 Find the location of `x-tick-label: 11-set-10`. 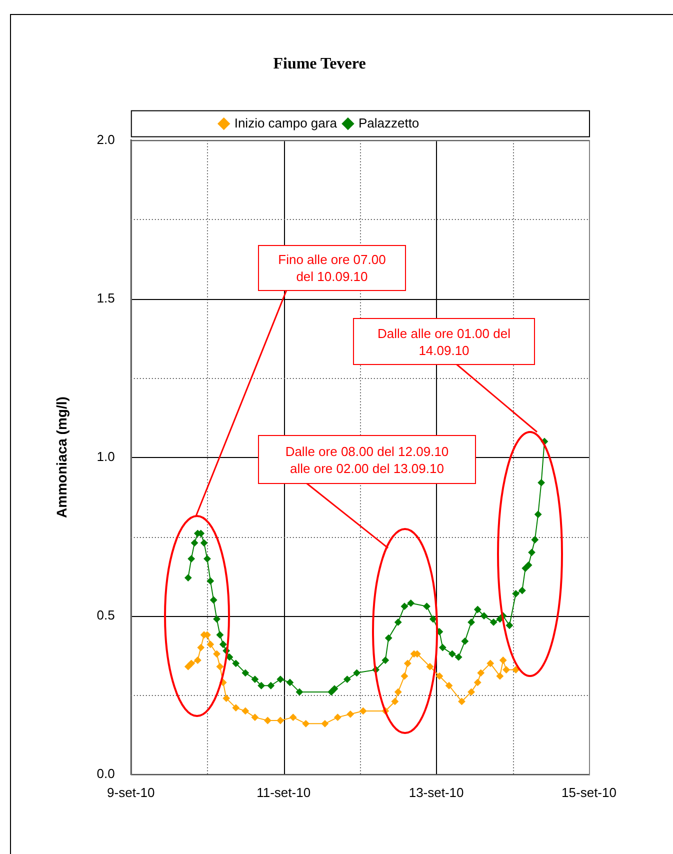

x-tick-label: 11-set-10 is located at coordinates (283, 792).